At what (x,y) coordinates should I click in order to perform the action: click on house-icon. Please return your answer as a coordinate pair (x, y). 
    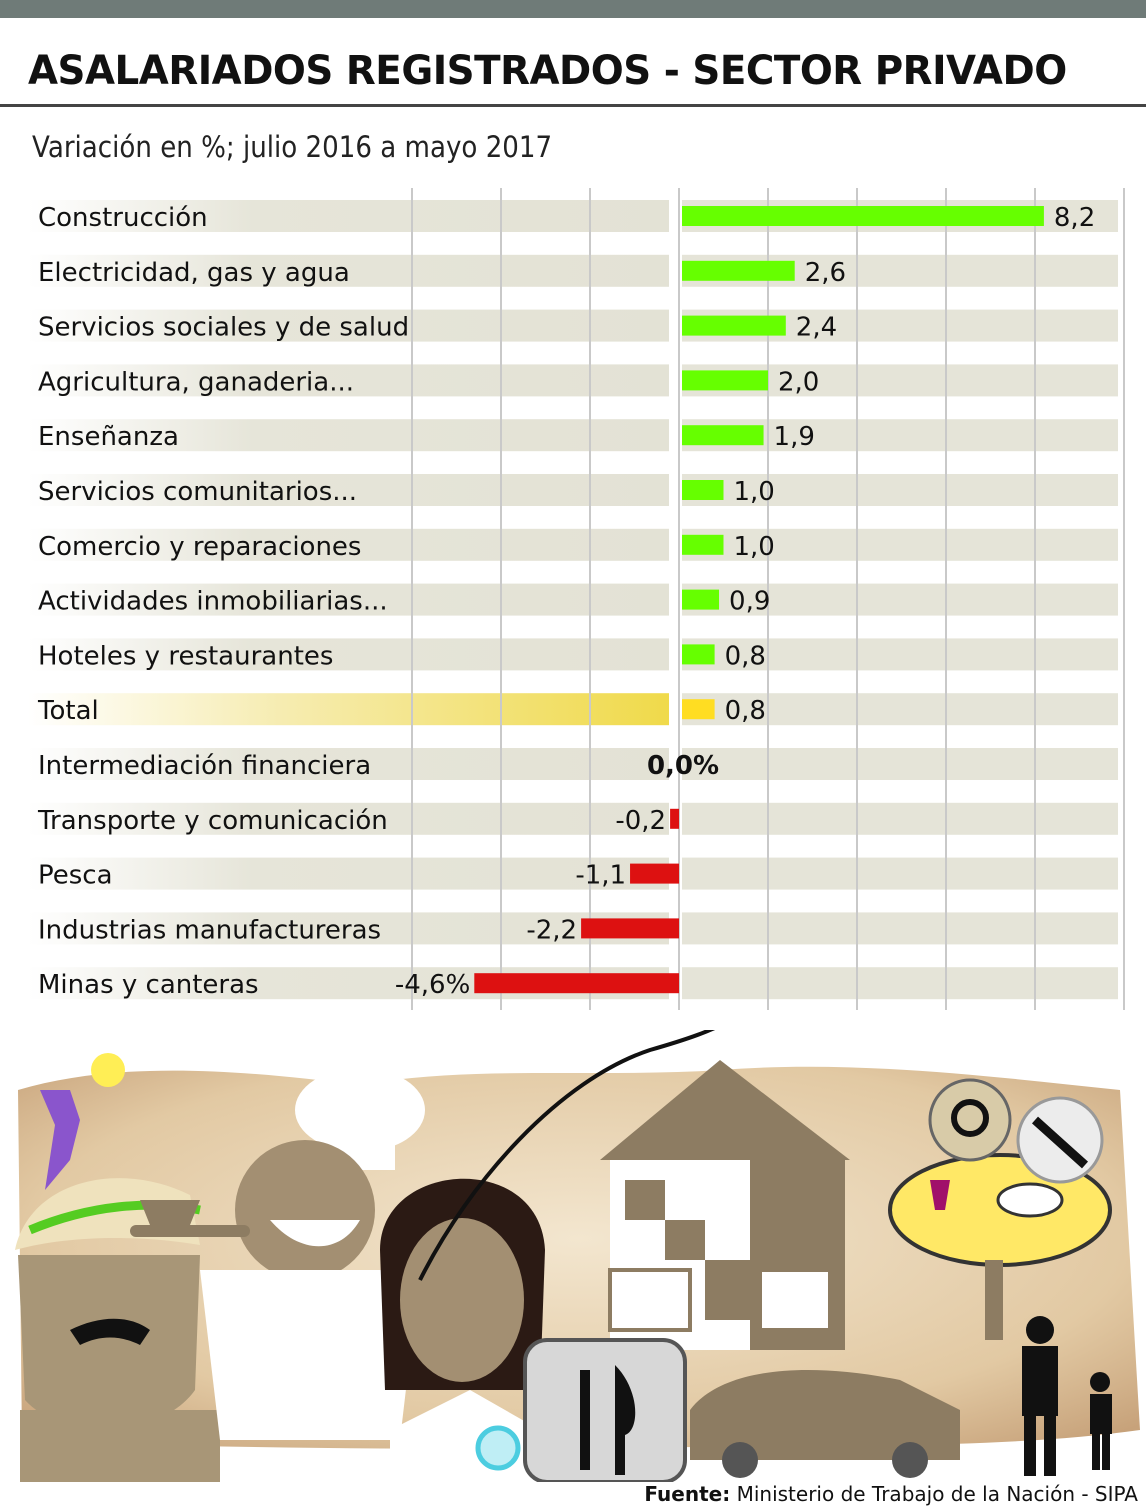
    Looking at the image, I should click on (725, 1205).